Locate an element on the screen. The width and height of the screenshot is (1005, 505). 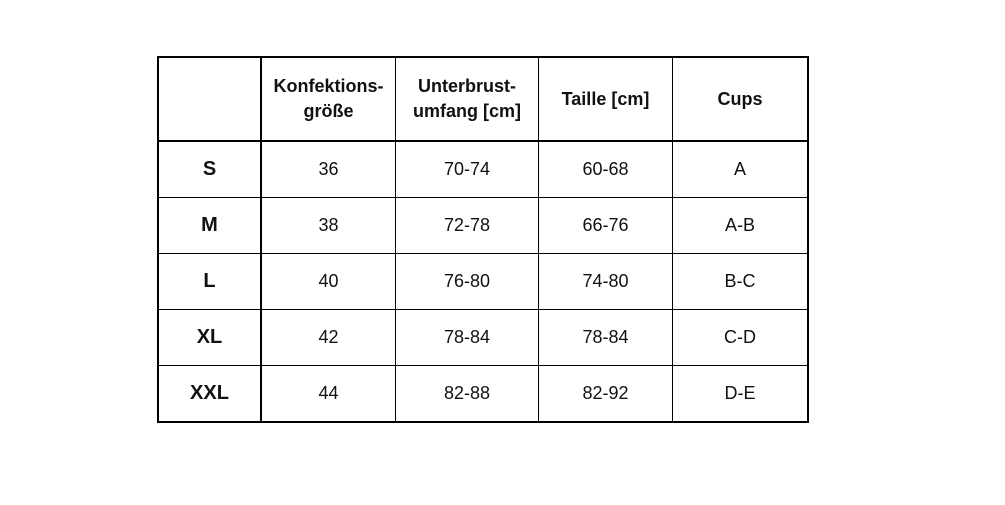
cell-taille: 66-76 is located at coordinates (605, 225).